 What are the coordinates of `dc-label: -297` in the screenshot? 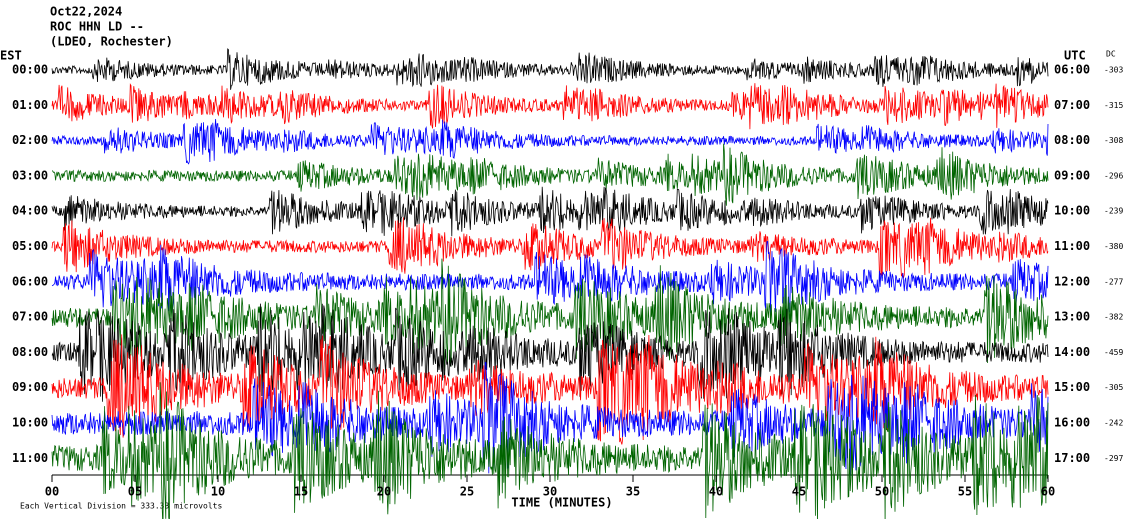 It's located at (1113, 458).